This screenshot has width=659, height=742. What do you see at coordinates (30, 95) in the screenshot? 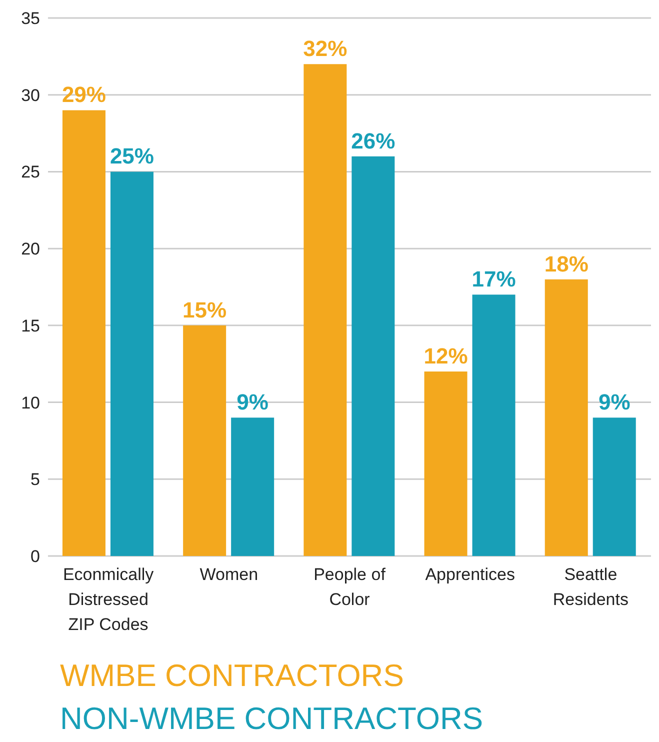
I see `y-tick-label: 30` at bounding box center [30, 95].